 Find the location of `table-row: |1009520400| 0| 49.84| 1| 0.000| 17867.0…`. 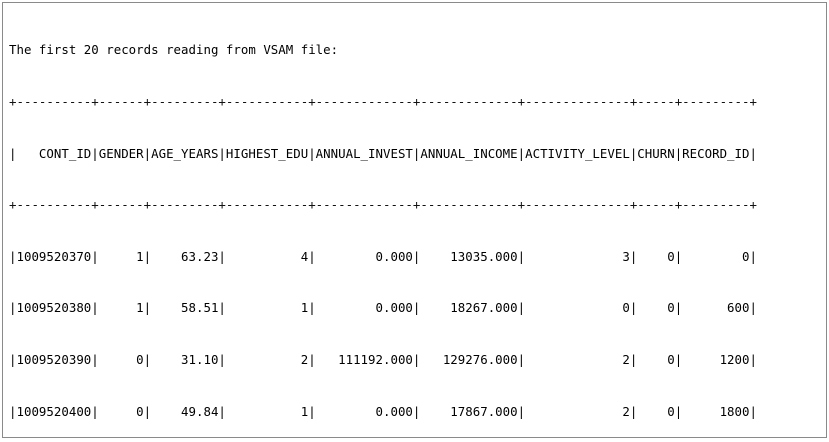

table-row: |1009520400| 0| 49.84| 1| 0.000| 17867.0… is located at coordinates (383, 411).